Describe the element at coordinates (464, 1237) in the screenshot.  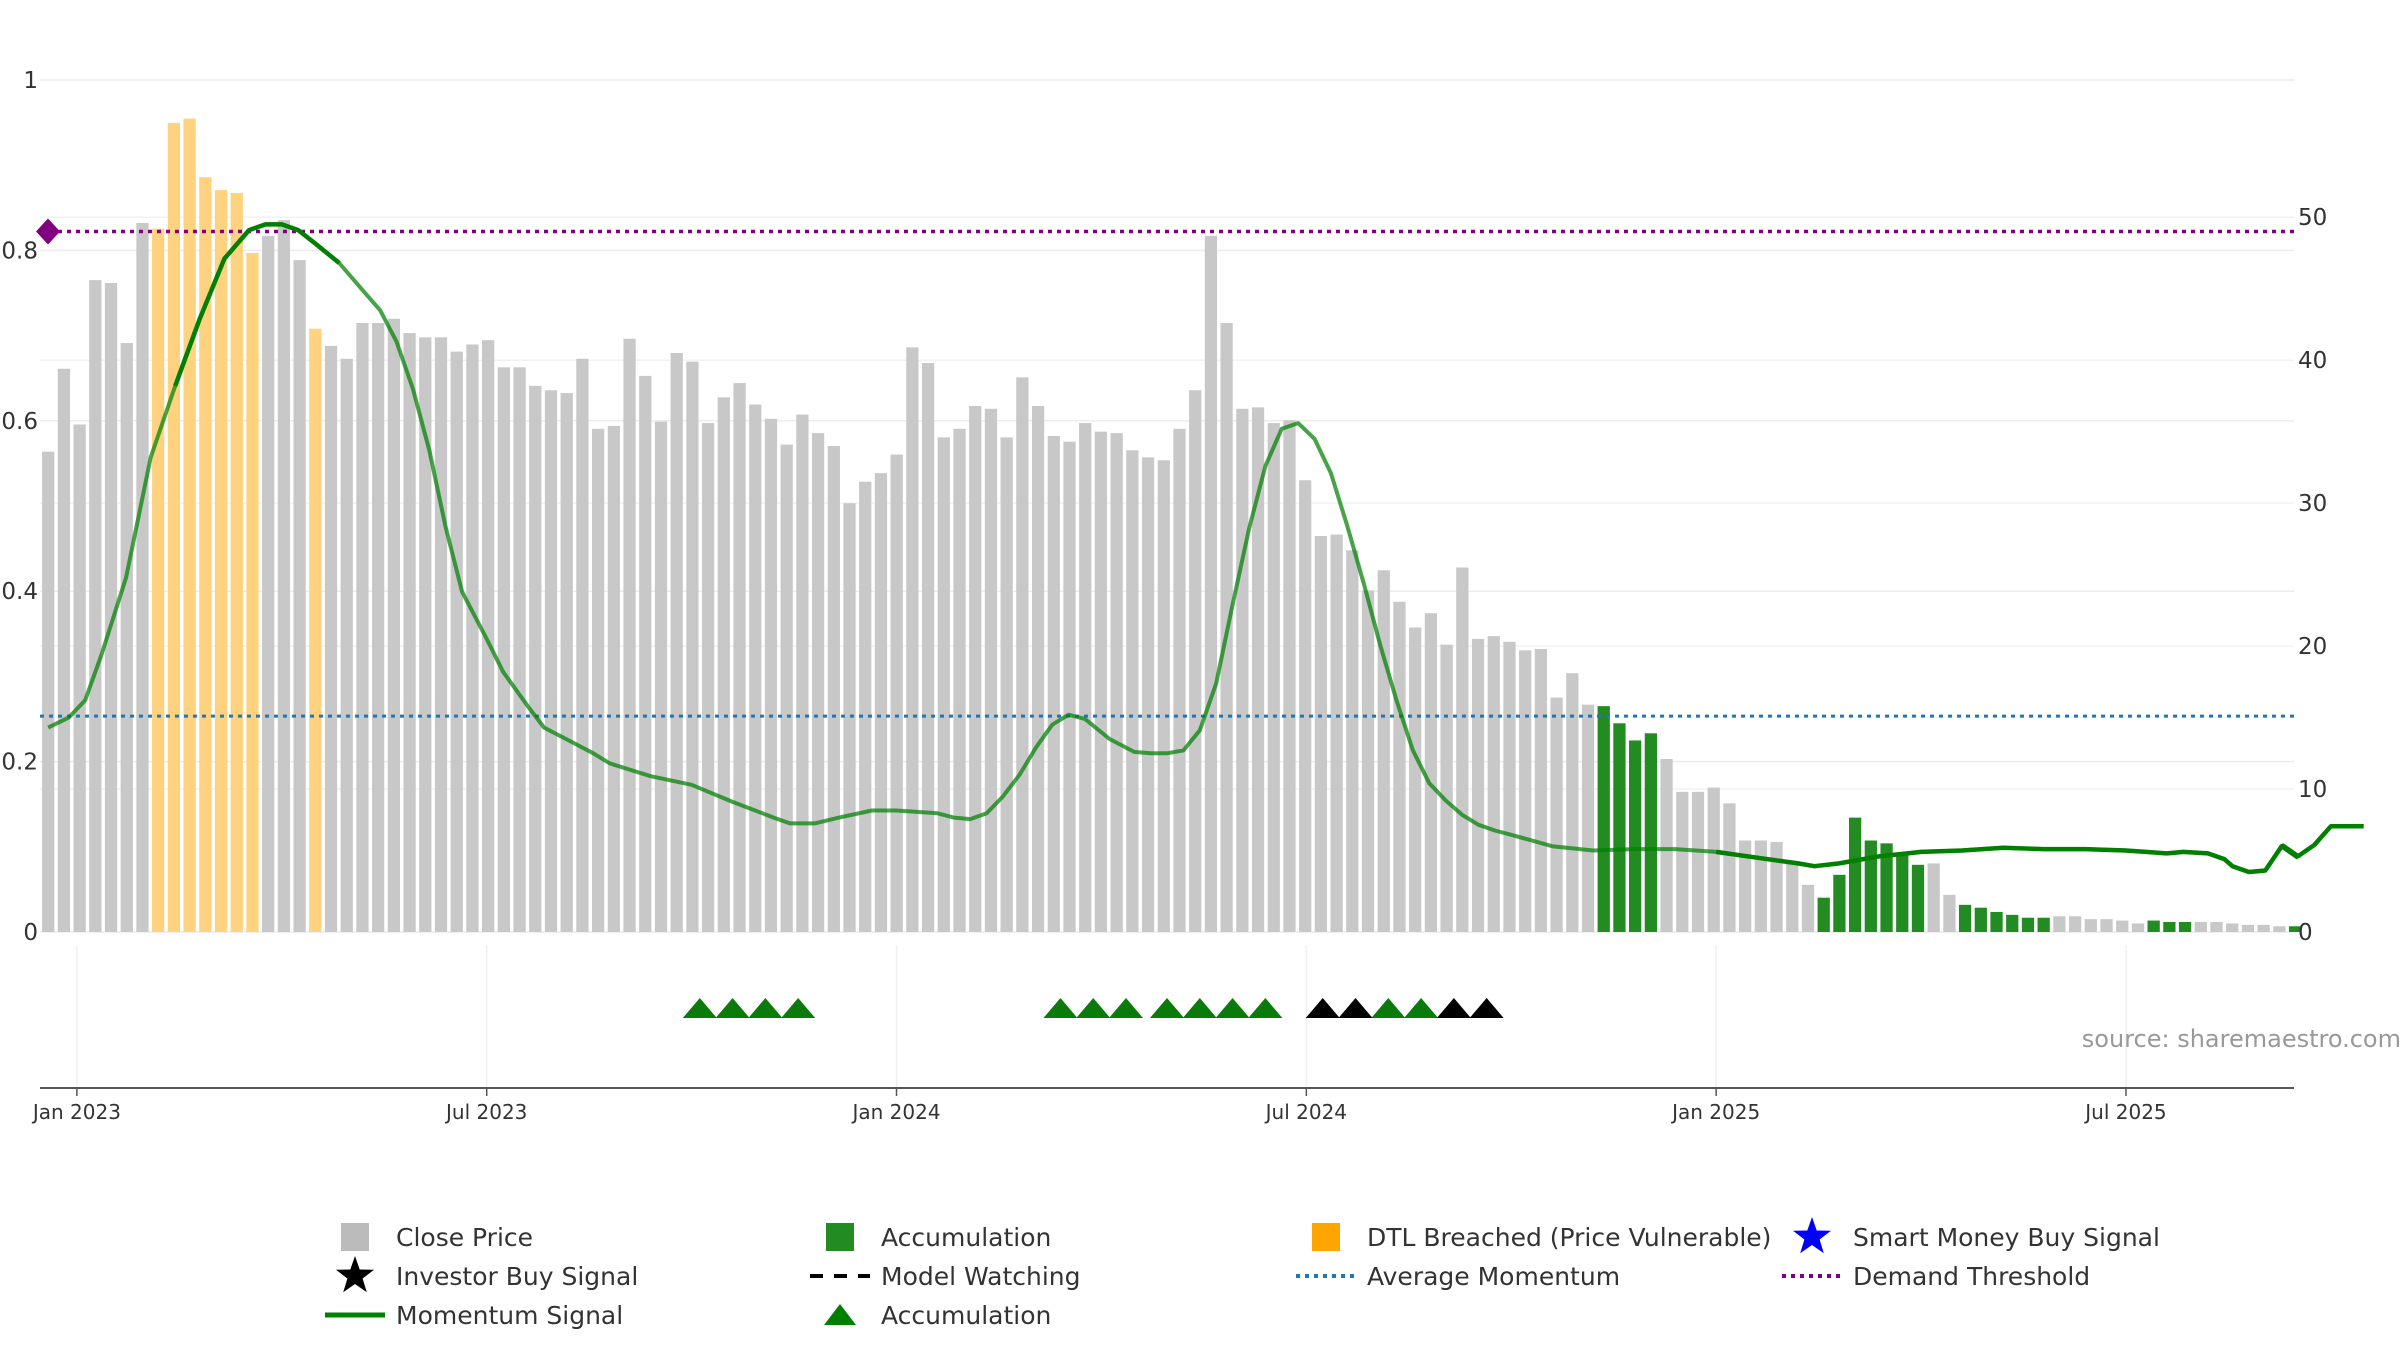
I see `legend-label: Close Price` at that location.